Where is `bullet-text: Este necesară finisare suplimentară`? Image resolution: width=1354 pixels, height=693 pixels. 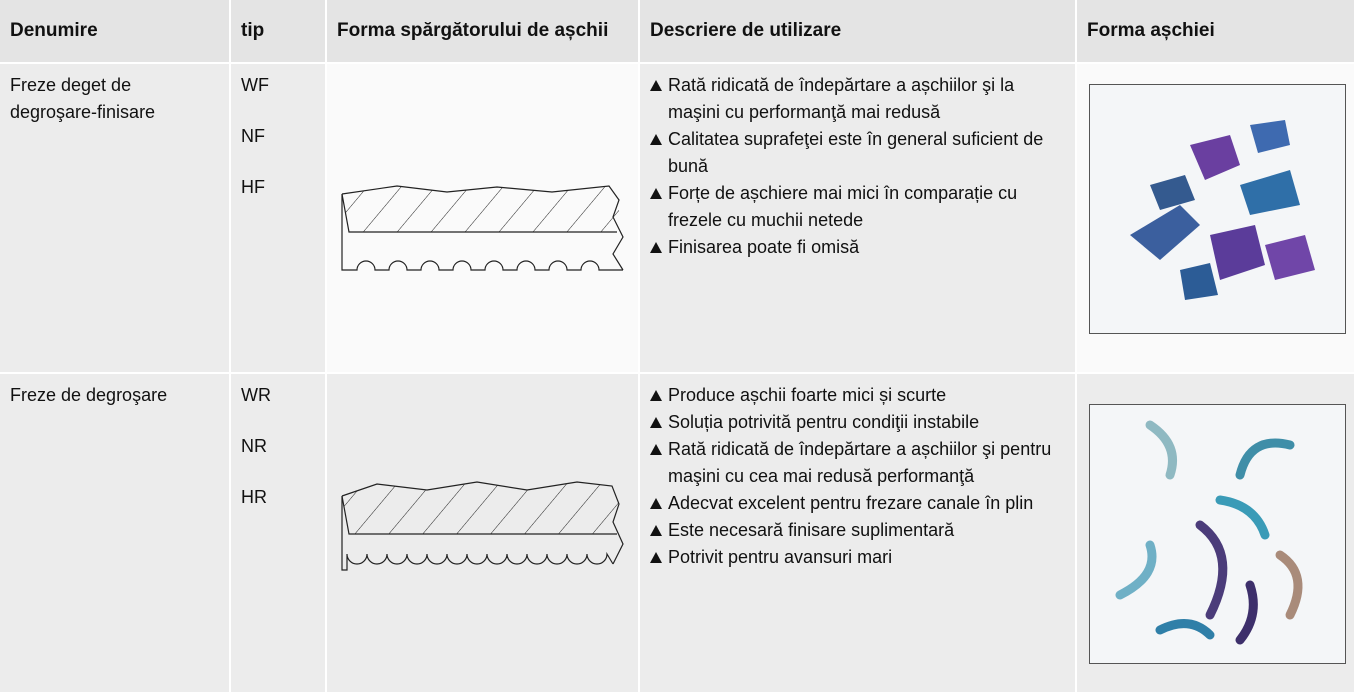
bullet-text: Este necesară finisare suplimentară is located at coordinates (811, 530).